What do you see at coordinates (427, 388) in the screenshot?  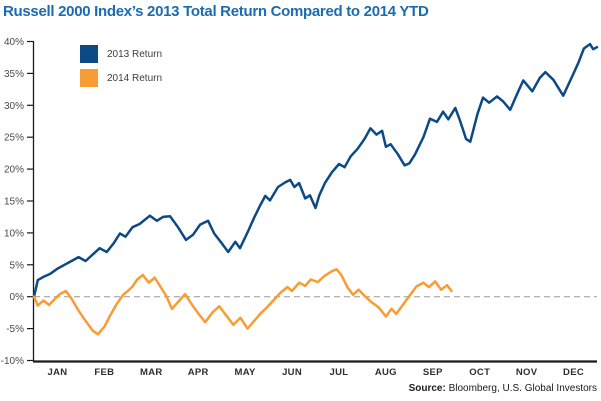 I see `source-label: Source:` at bounding box center [427, 388].